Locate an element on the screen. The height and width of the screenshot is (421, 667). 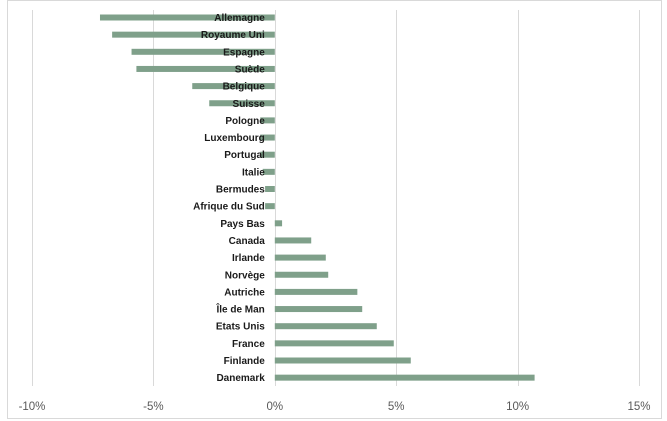
category-label: Pays Bas is located at coordinates (242, 224).